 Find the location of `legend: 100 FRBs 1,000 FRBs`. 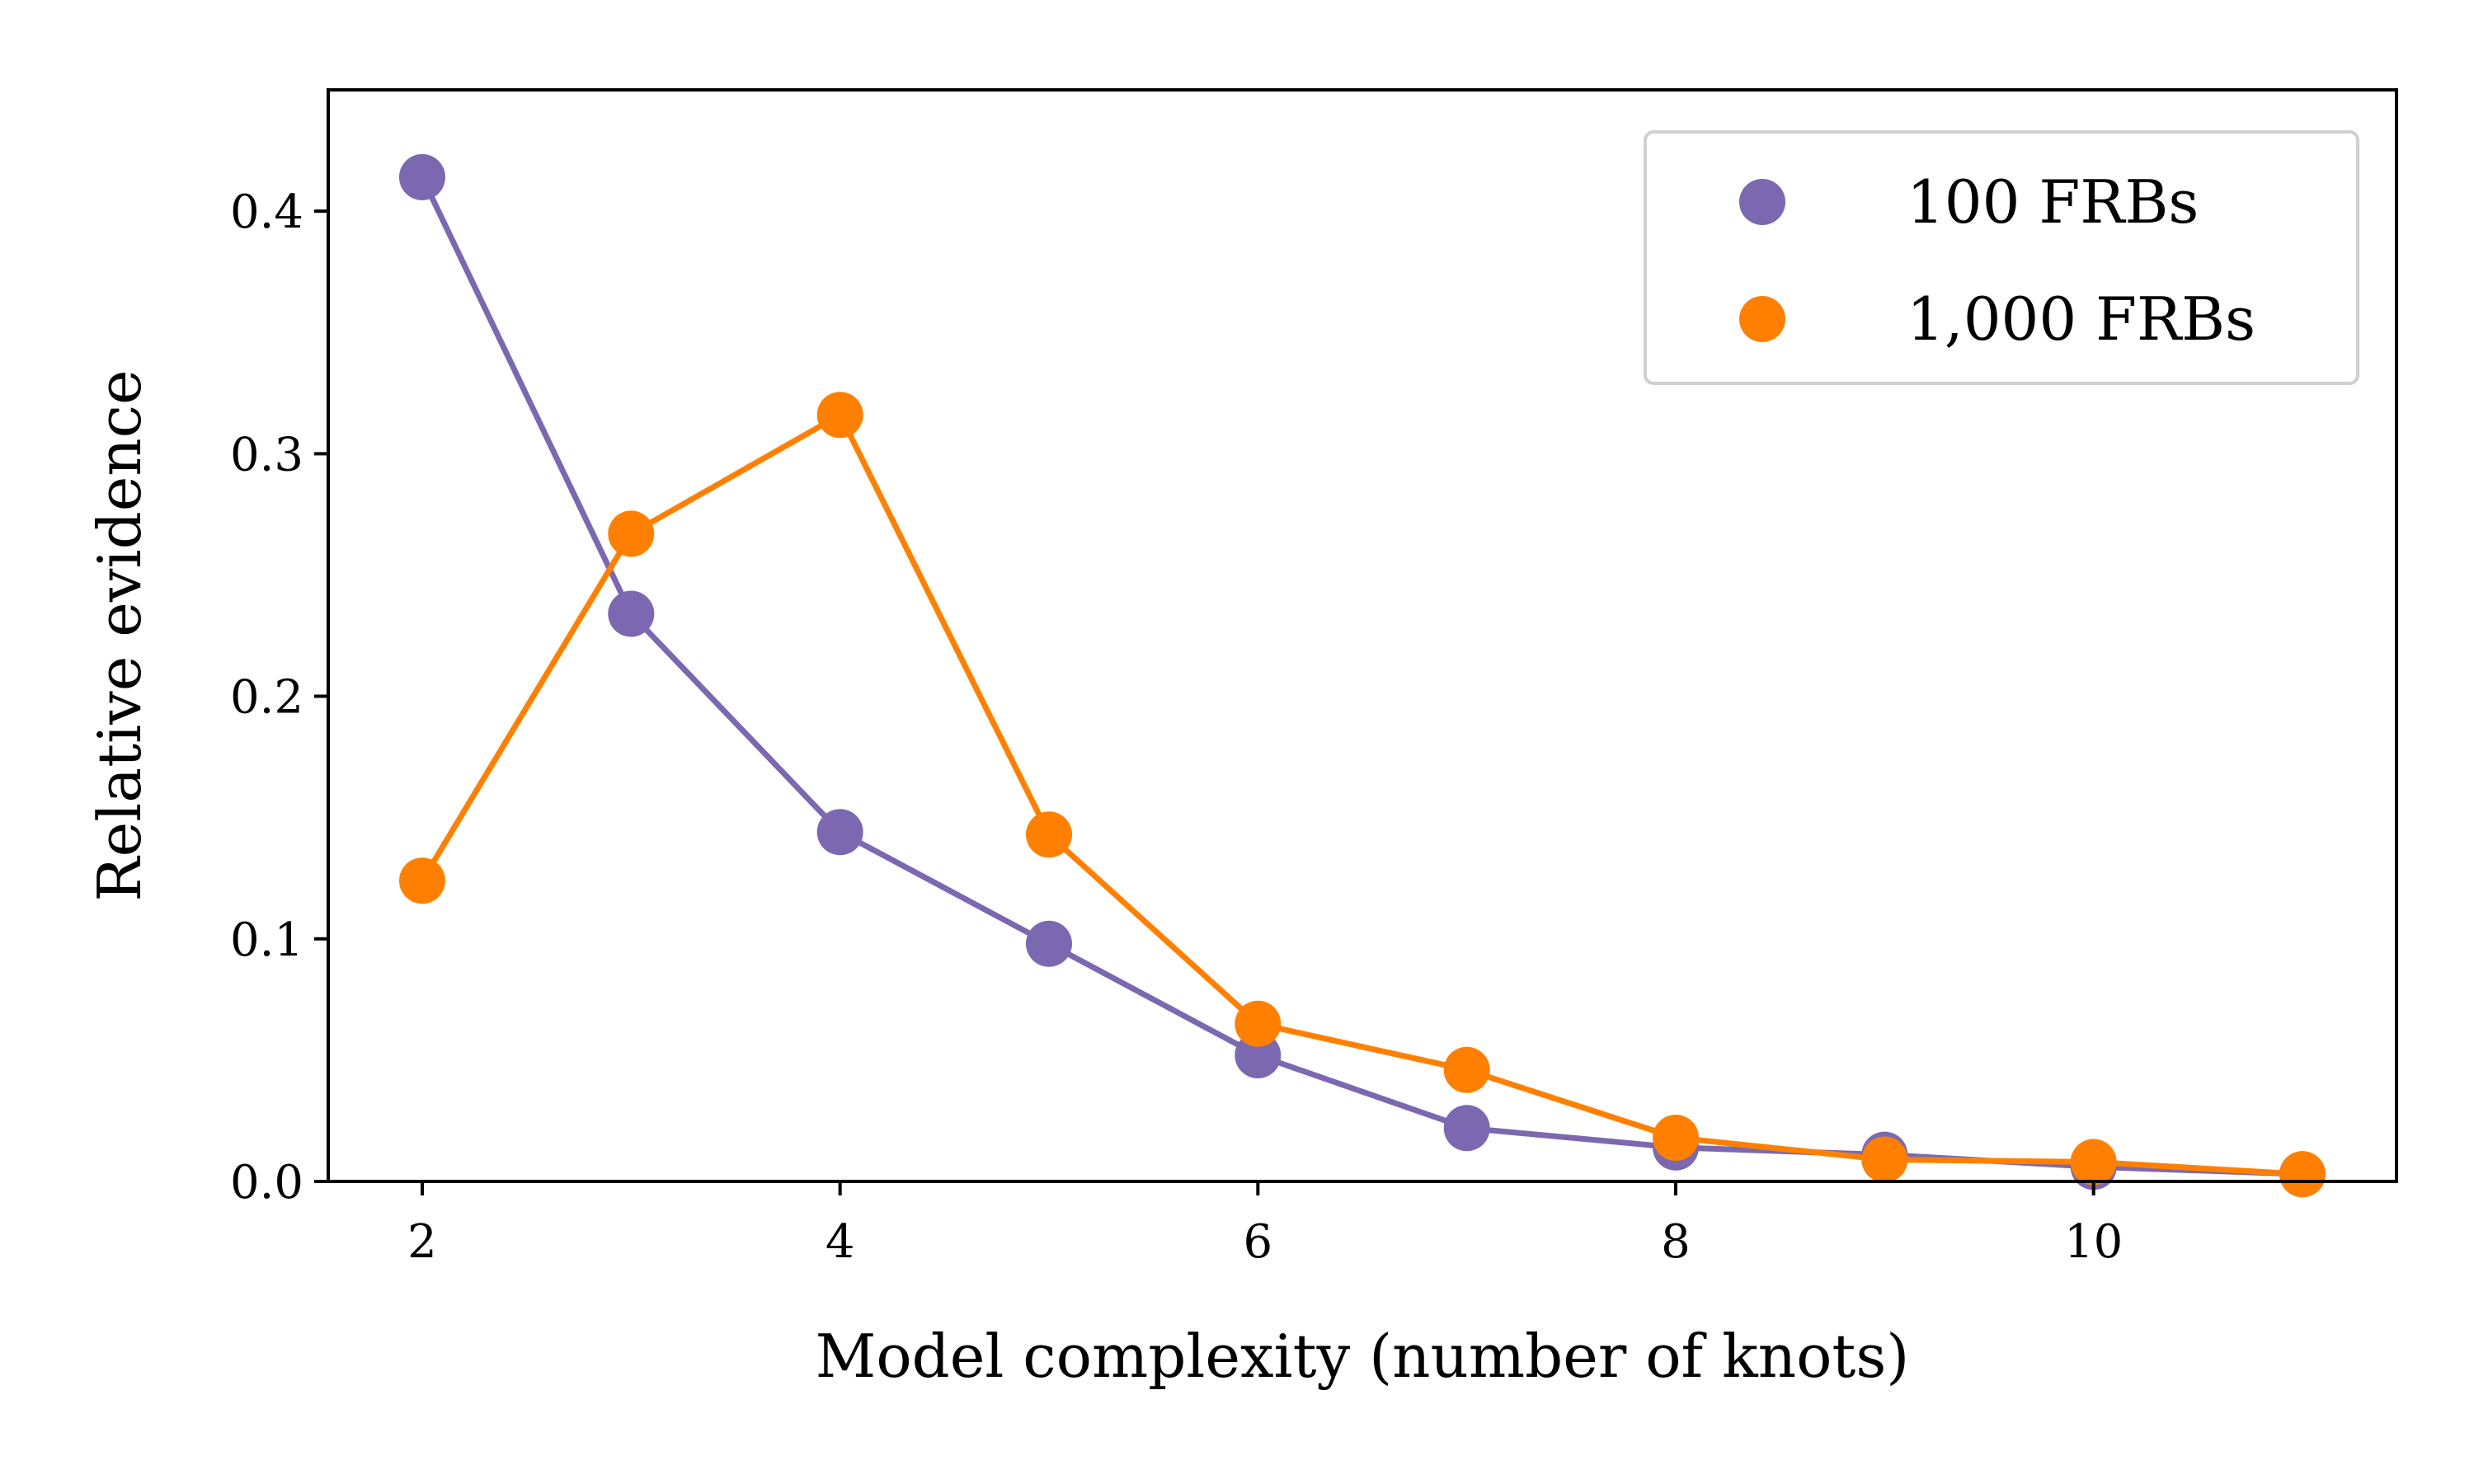

legend: 100 FRBs 1,000 FRBs is located at coordinates (2001, 257).